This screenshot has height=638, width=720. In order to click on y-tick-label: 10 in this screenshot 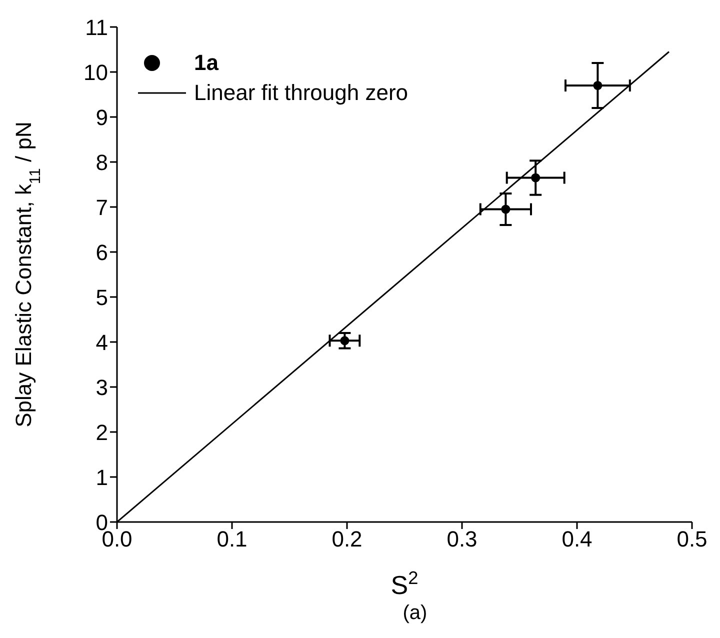, I will do `click(96, 72)`.